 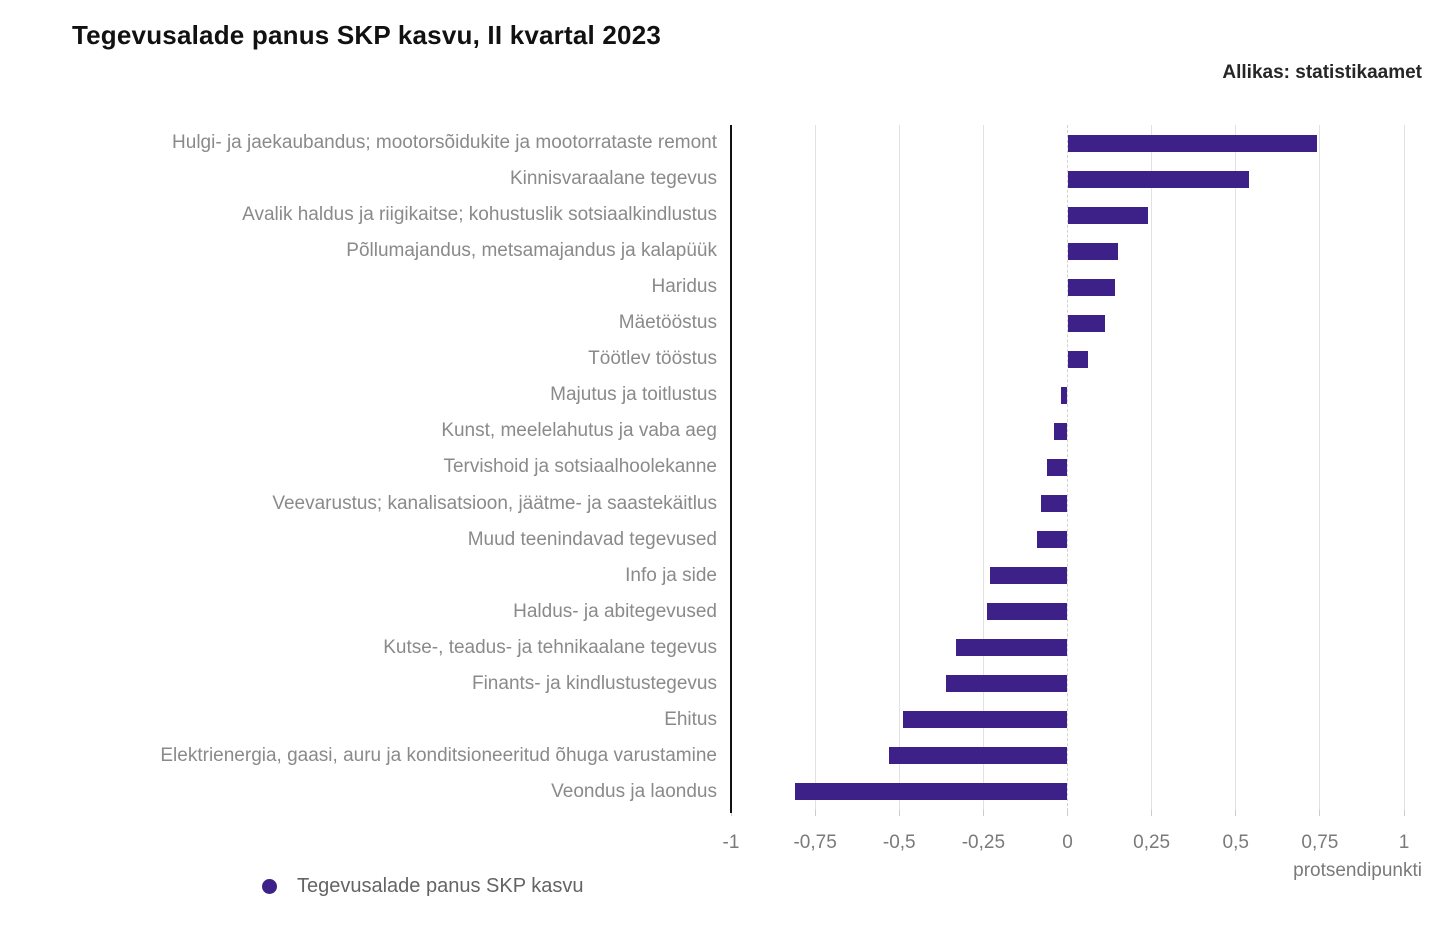 What do you see at coordinates (579, 431) in the screenshot?
I see `category-label: Kunst, meelelahutus ja vaba aeg` at bounding box center [579, 431].